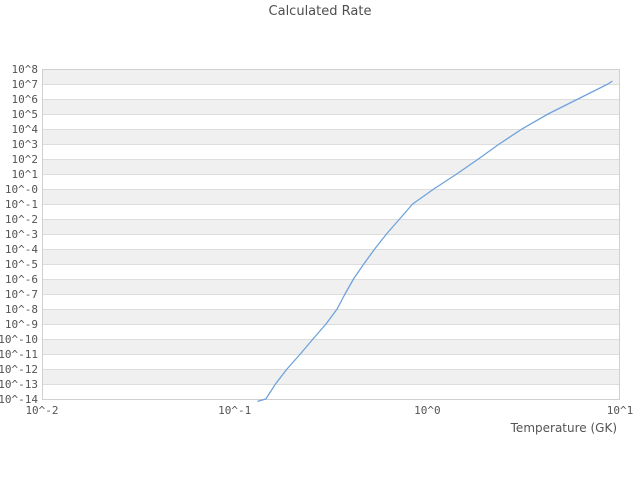 This screenshot has width=640, height=480. I want to click on y-tick-label: 10^-11, so click(19, 354).